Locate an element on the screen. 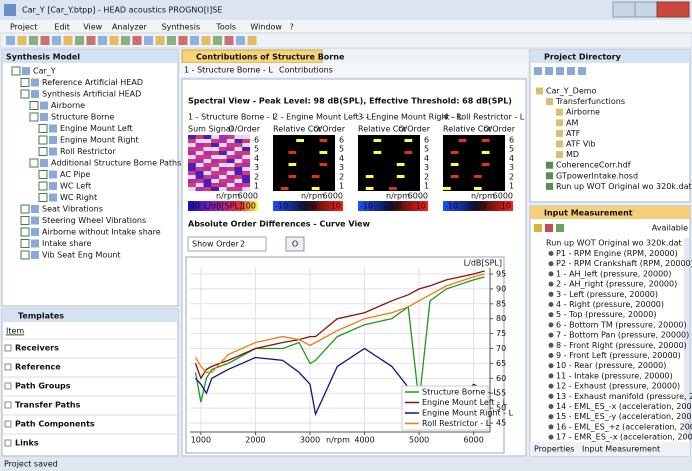 This screenshot has width=692, height=471. template-section: Reference is located at coordinates (38, 367).